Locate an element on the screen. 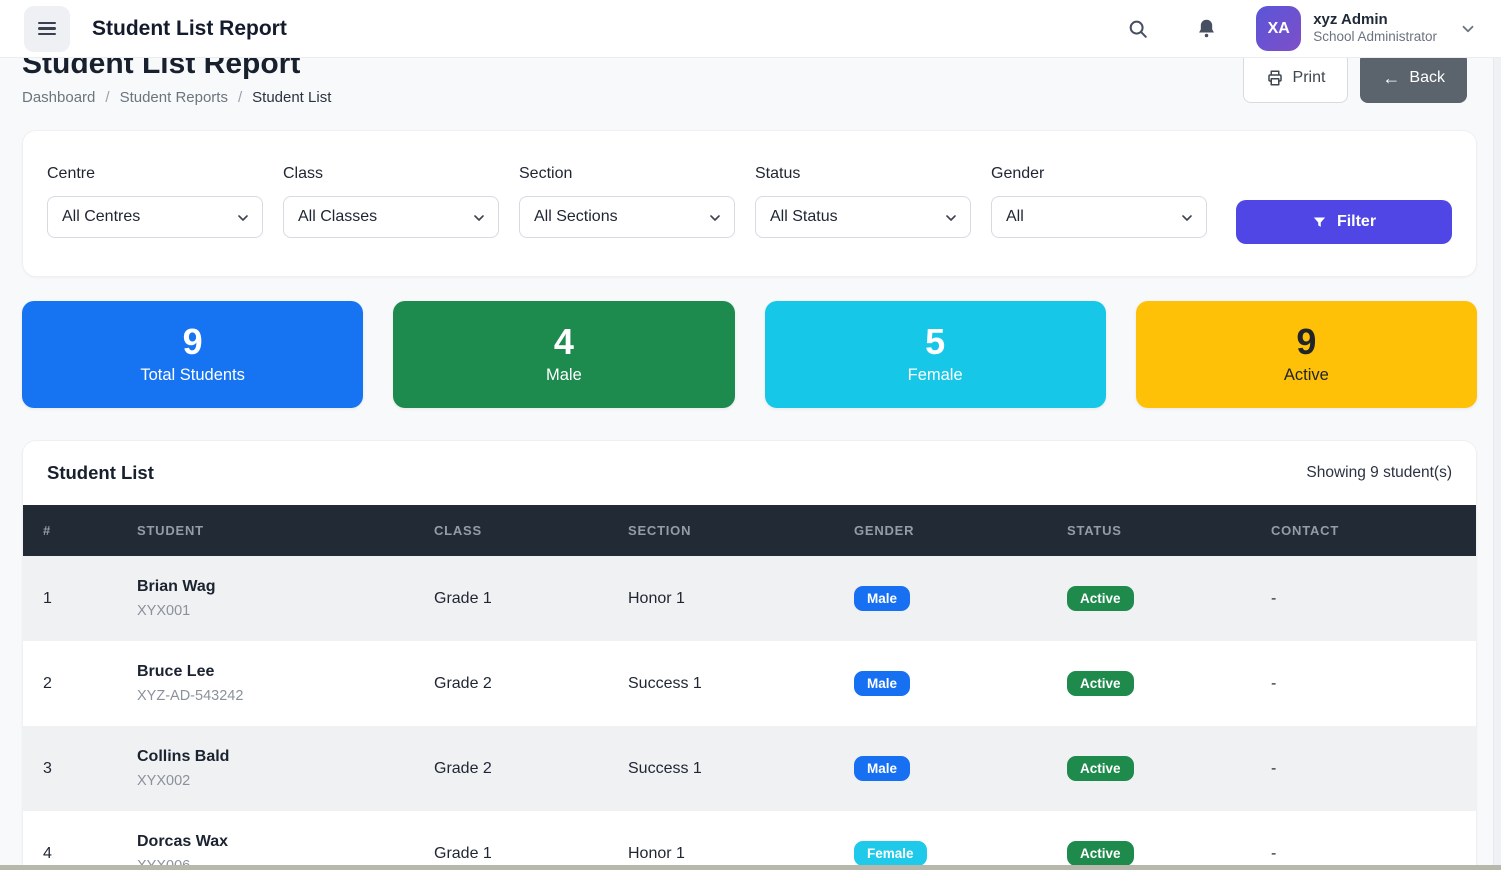  student-code: XYX006 is located at coordinates (164, 864).